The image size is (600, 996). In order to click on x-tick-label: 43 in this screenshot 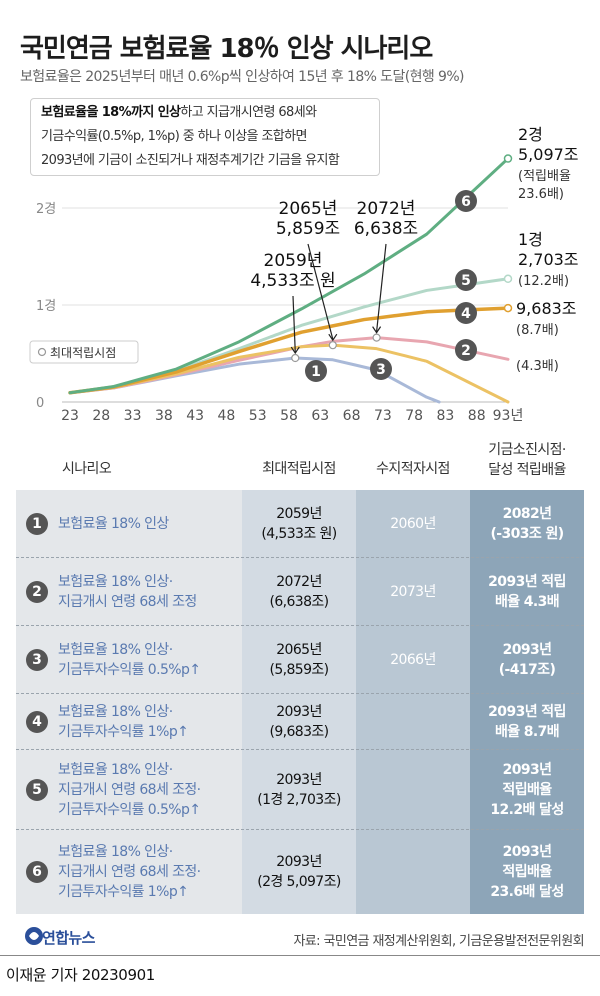, I will do `click(195, 416)`.